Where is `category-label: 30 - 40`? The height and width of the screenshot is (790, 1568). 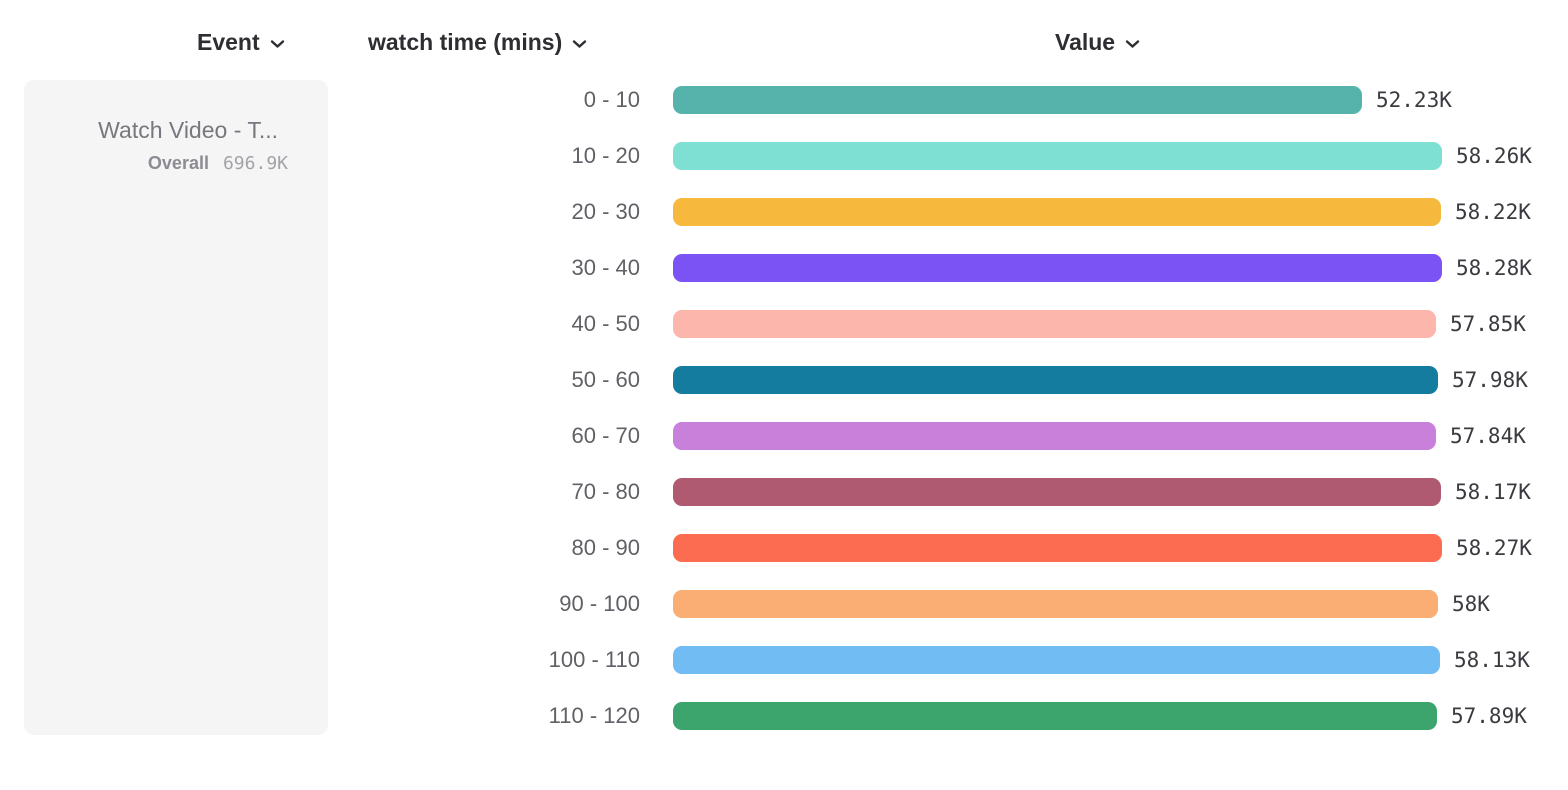 category-label: 30 - 40 is located at coordinates (606, 267).